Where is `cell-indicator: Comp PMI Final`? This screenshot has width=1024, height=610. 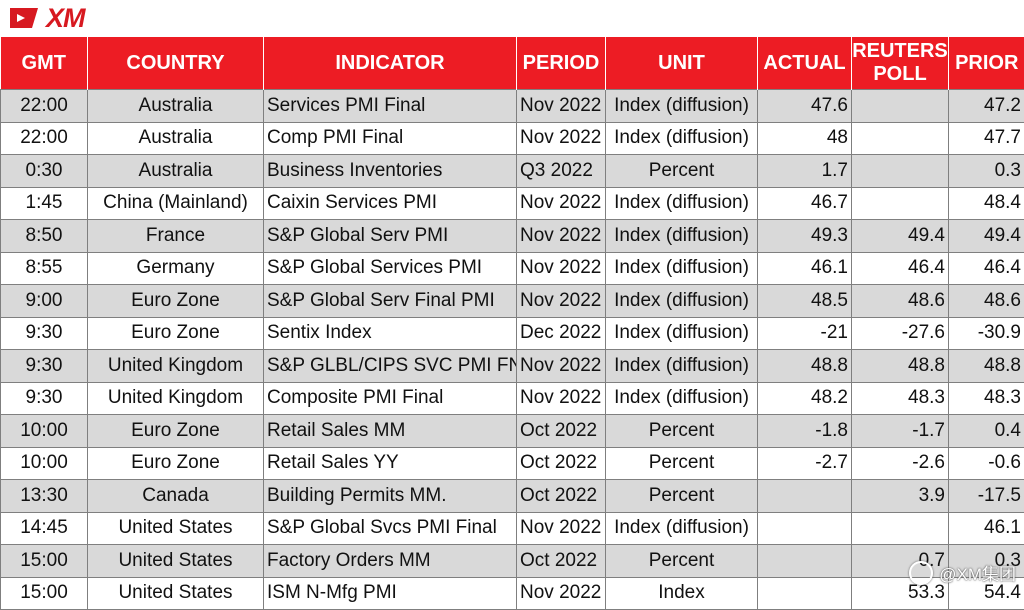 cell-indicator: Comp PMI Final is located at coordinates (390, 138).